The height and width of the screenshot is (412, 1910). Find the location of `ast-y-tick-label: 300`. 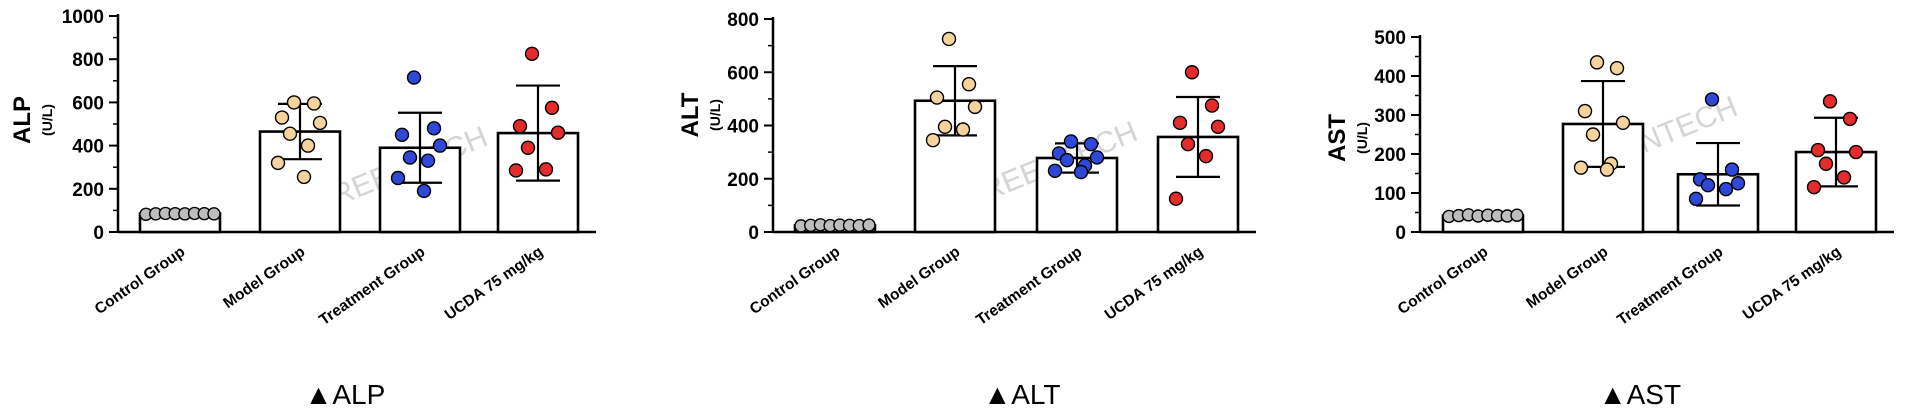

ast-y-tick-label: 300 is located at coordinates (1390, 116).